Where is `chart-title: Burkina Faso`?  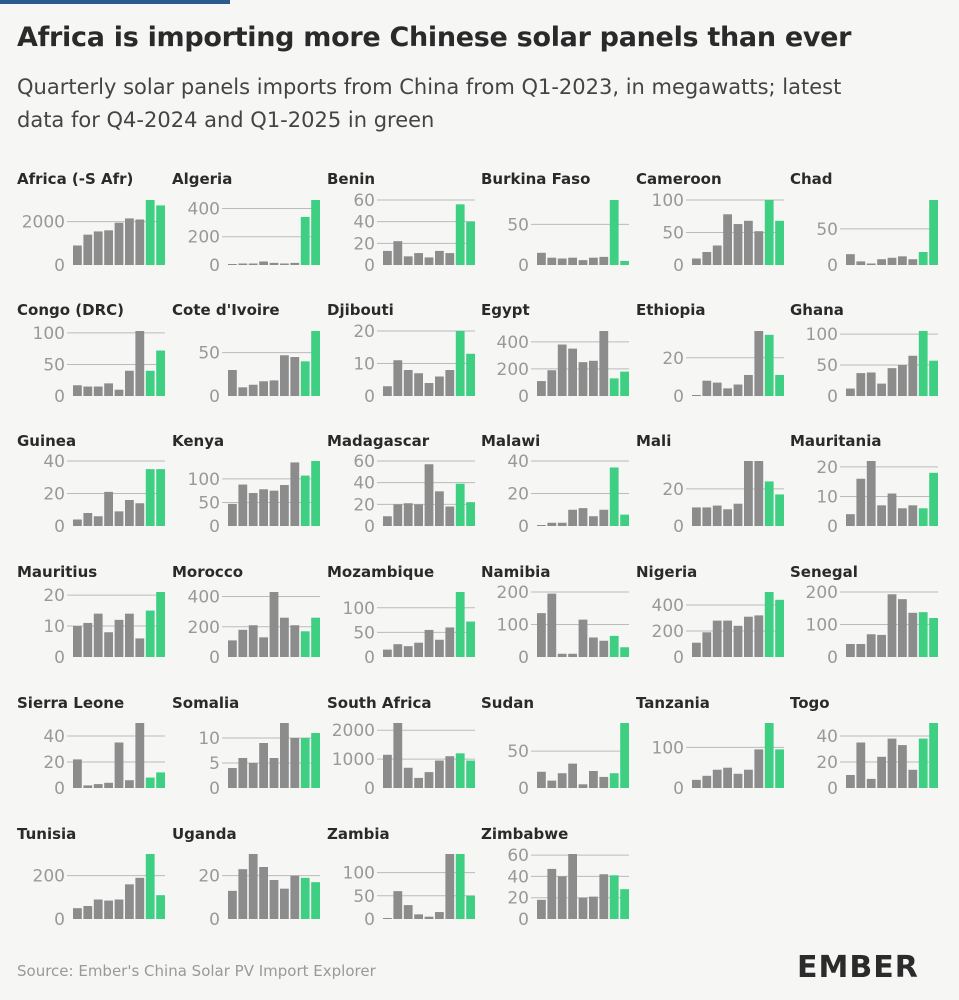
chart-title: Burkina Faso is located at coordinates (535, 179).